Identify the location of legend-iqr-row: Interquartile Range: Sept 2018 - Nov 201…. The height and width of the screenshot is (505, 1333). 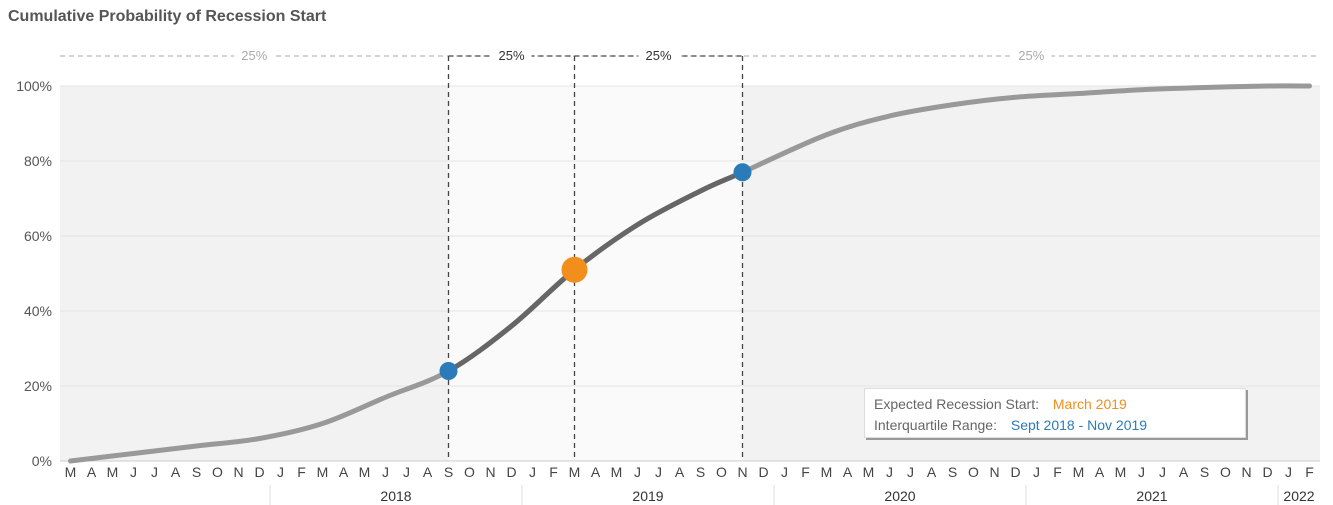
(1010, 425).